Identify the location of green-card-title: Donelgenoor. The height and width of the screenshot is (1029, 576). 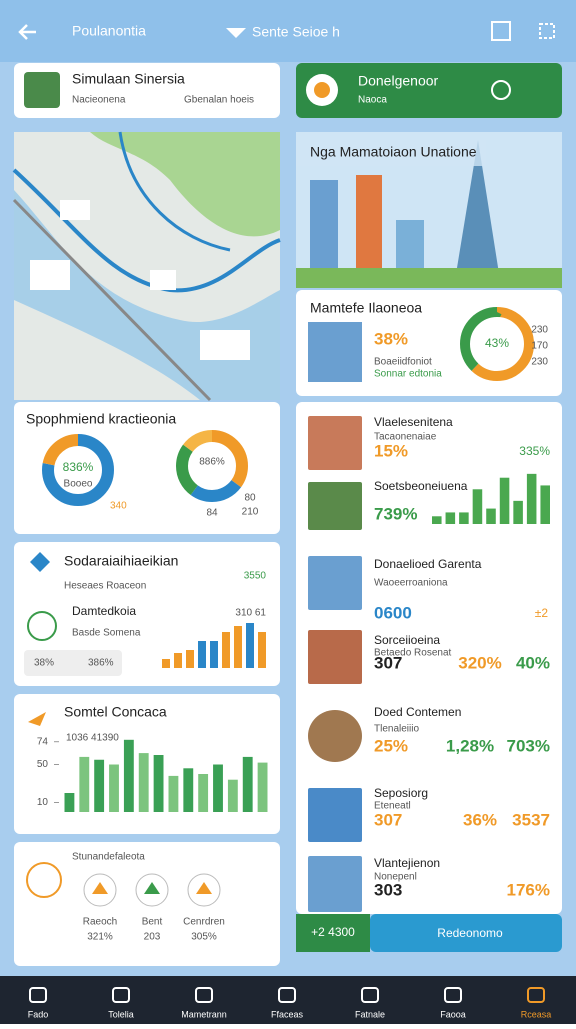
(398, 81).